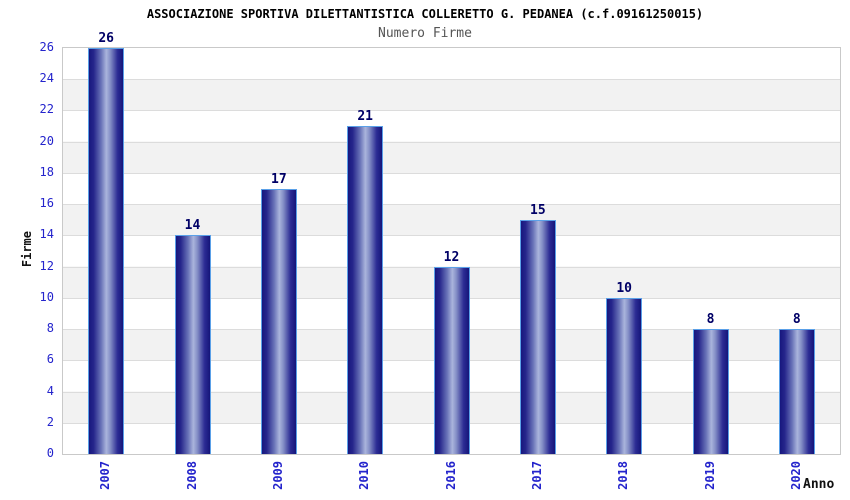  What do you see at coordinates (365, 290) in the screenshot?
I see `bar-2010` at bounding box center [365, 290].